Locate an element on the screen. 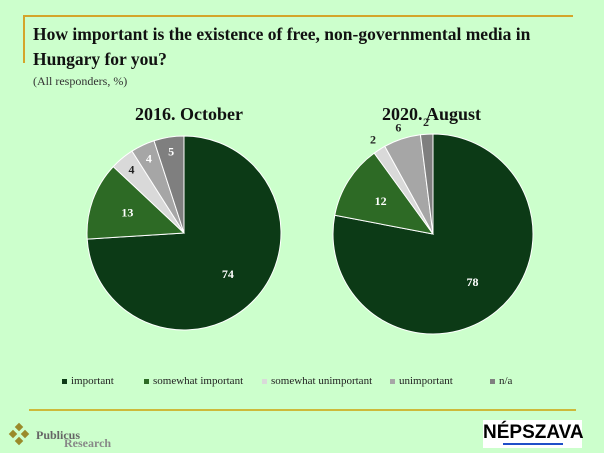 This screenshot has width=604, height=453. legend-item: somewhat important is located at coordinates (193, 381).